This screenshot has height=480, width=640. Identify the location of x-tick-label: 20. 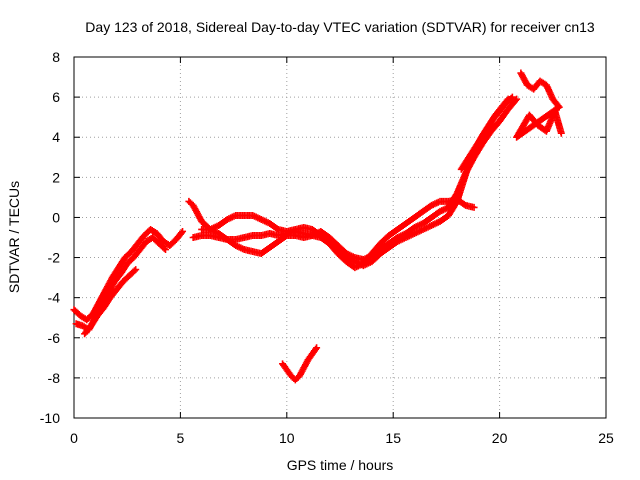
(500, 438).